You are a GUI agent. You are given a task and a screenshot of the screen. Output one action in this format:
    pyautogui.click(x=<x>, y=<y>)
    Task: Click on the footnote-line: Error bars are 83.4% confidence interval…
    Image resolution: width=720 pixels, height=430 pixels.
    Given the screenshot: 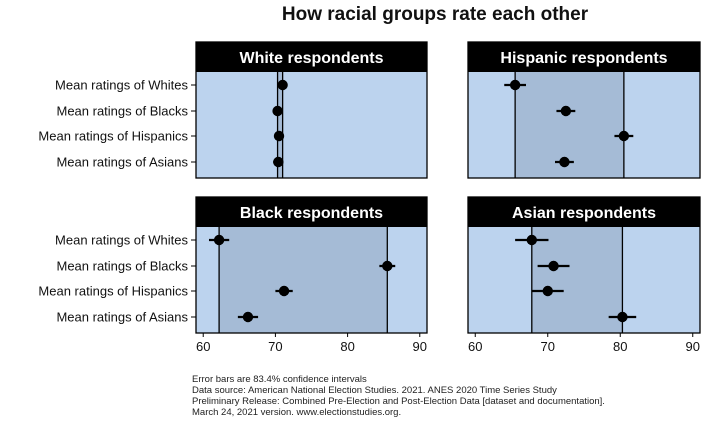 What is the action you would take?
    pyautogui.click(x=279, y=379)
    